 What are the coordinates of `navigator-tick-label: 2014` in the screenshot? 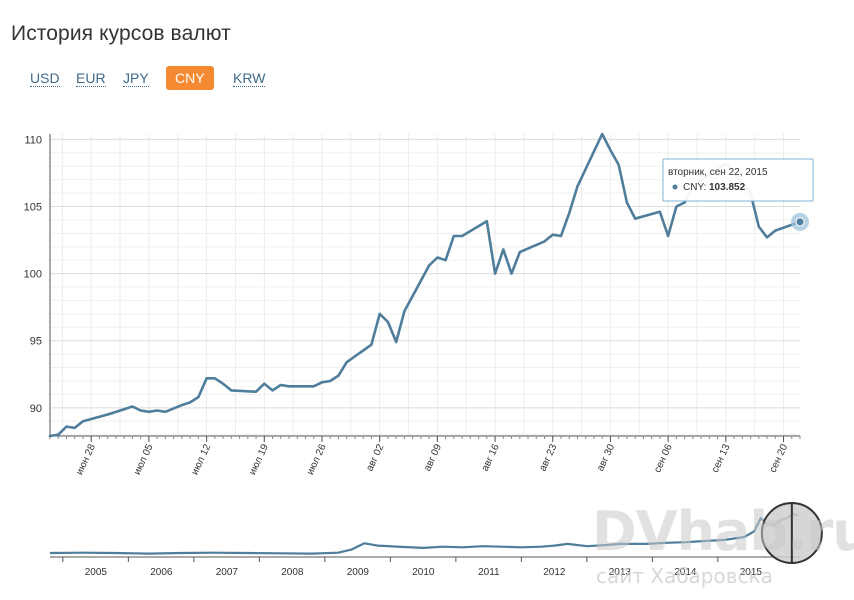 It's located at (685, 572).